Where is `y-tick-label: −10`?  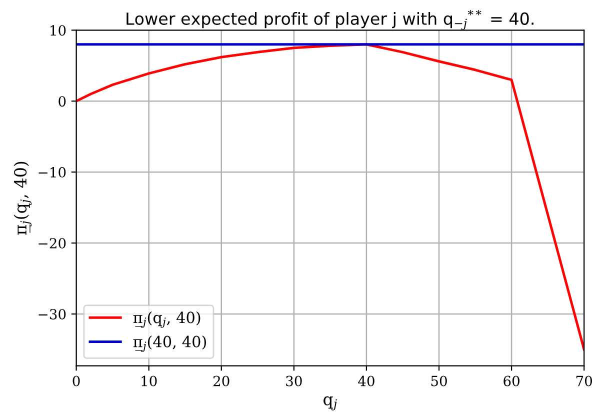
y-tick-label: −10 is located at coordinates (52, 172).